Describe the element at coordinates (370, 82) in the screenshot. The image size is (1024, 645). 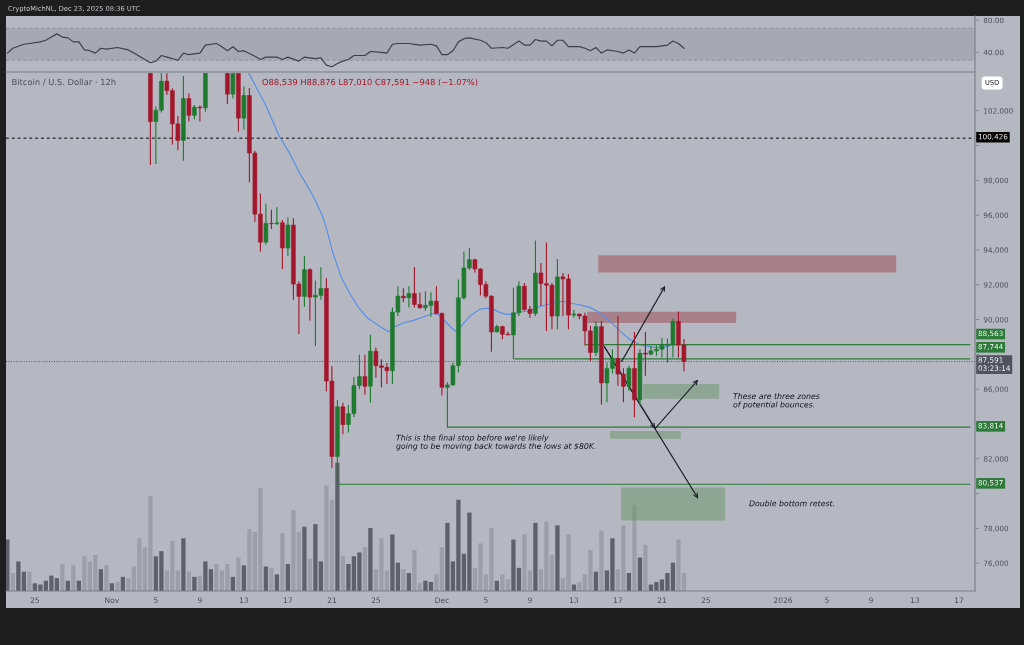
I see `text: O88,539 H88,876 L87,010 C87,591 −948 (−1.07%)` at that location.